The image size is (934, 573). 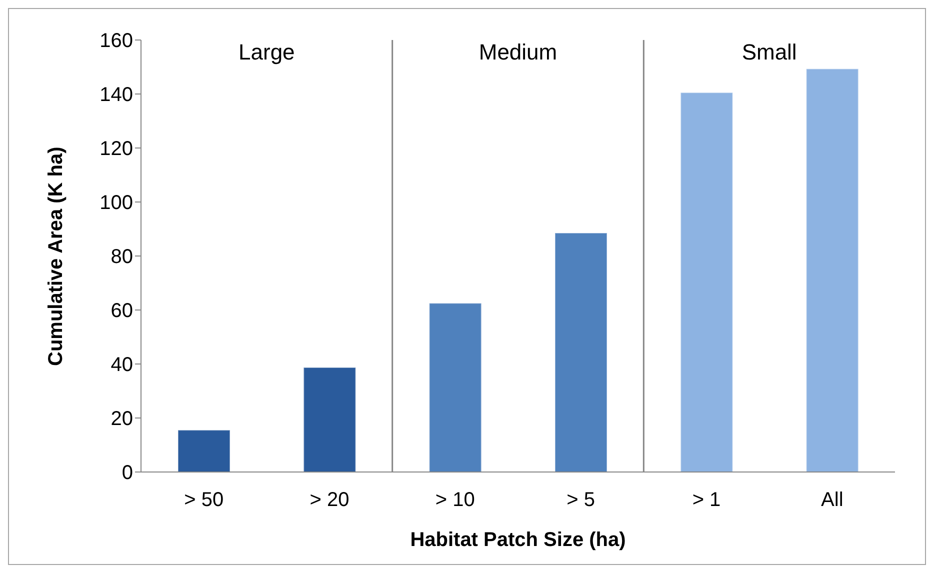 I want to click on y-tick-label: 40, so click(x=121, y=365).